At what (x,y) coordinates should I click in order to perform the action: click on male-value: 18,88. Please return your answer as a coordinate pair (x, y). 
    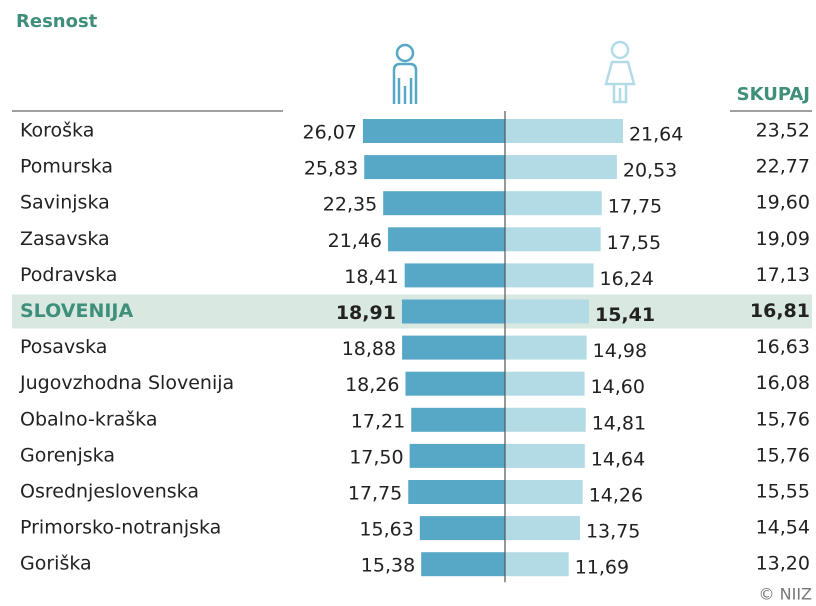
    Looking at the image, I should click on (369, 349).